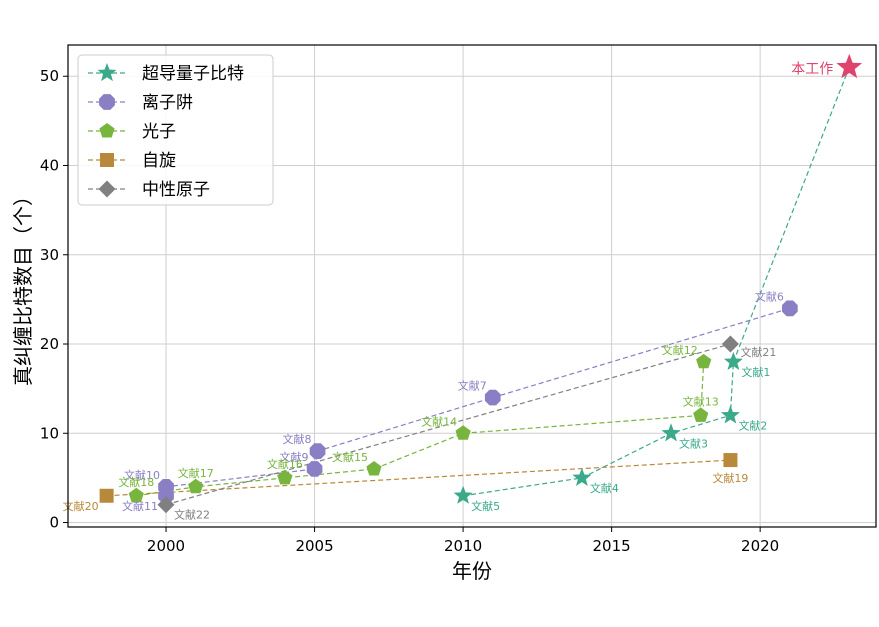 This screenshot has height=627, width=879. I want to click on x-axis-label: 年份, so click(472, 571).